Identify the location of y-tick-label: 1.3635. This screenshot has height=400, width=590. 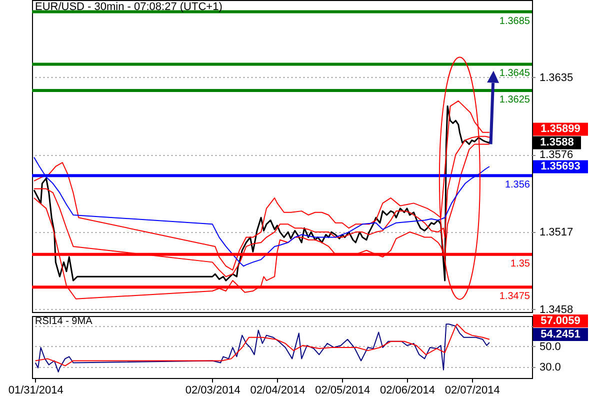
(557, 78).